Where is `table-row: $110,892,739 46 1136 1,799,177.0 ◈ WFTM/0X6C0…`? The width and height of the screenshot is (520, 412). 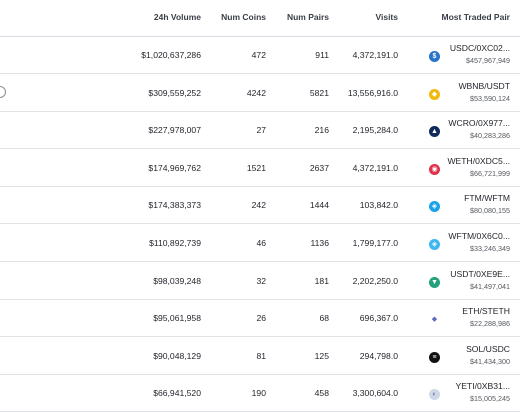 table-row: $110,892,739 46 1136 1,799,177.0 ◈ WFTM/0X6C0… is located at coordinates (260, 243).